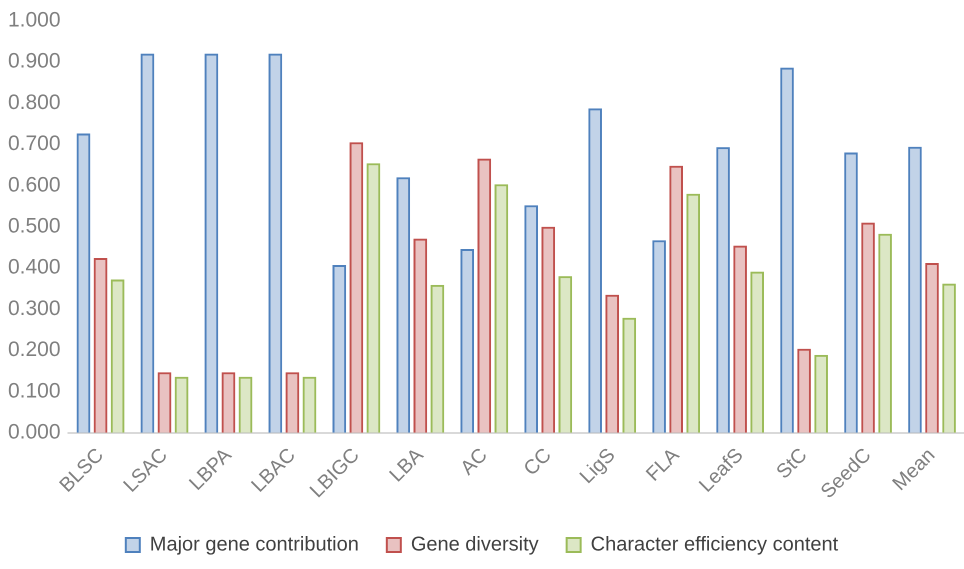 This screenshot has width=964, height=569. What do you see at coordinates (34, 102) in the screenshot?
I see `y-tick-label: 0.800` at bounding box center [34, 102].